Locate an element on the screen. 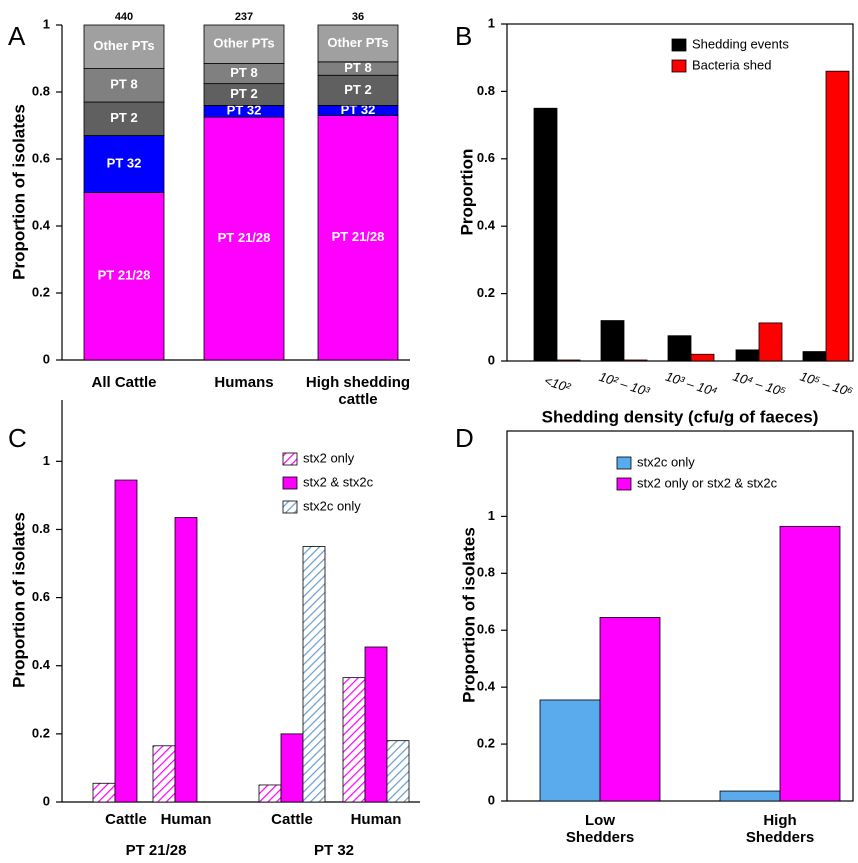  x-tick-label: <10² is located at coordinates (557, 384).